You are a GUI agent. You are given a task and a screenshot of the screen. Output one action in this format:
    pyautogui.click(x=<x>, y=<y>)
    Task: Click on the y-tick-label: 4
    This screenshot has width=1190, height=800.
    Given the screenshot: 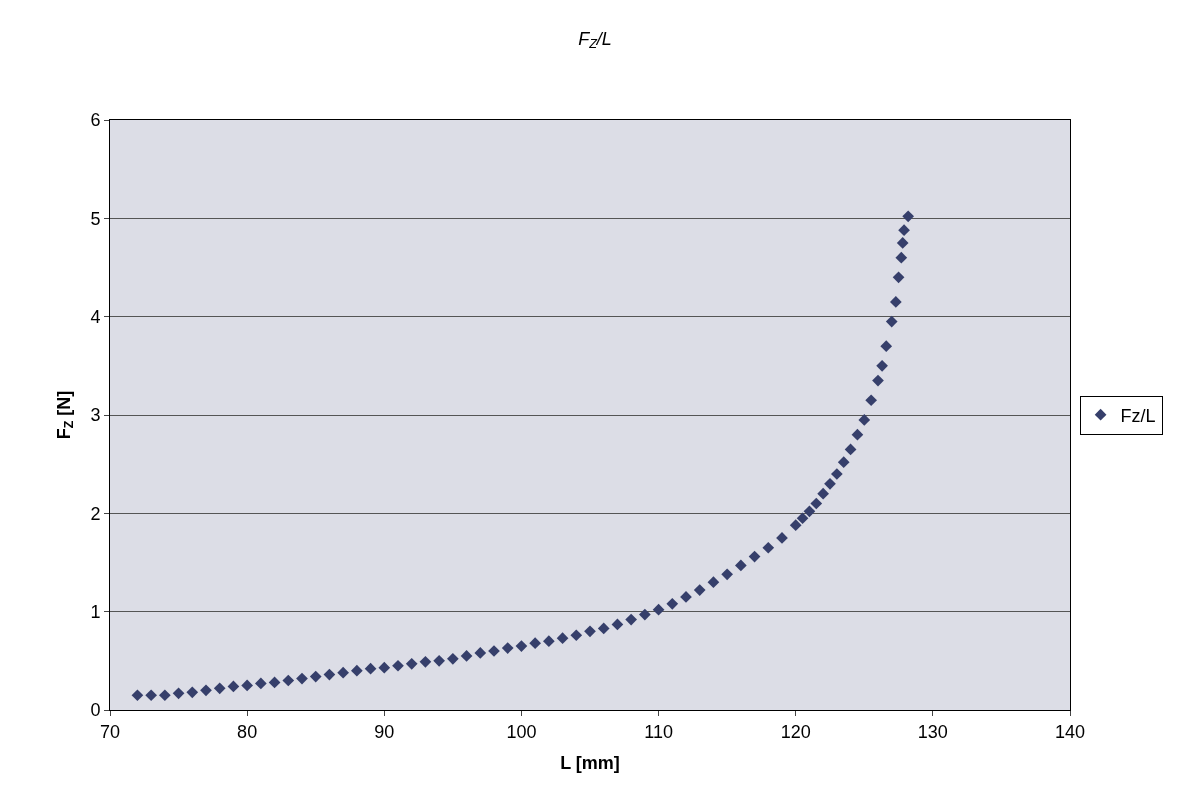 What is the action you would take?
    pyautogui.click(x=95, y=316)
    